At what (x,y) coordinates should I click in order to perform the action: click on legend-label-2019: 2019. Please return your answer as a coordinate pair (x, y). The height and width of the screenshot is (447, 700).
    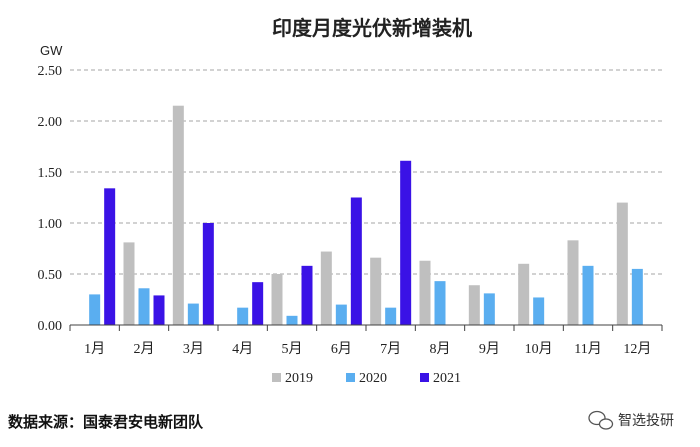
    Looking at the image, I should click on (299, 378).